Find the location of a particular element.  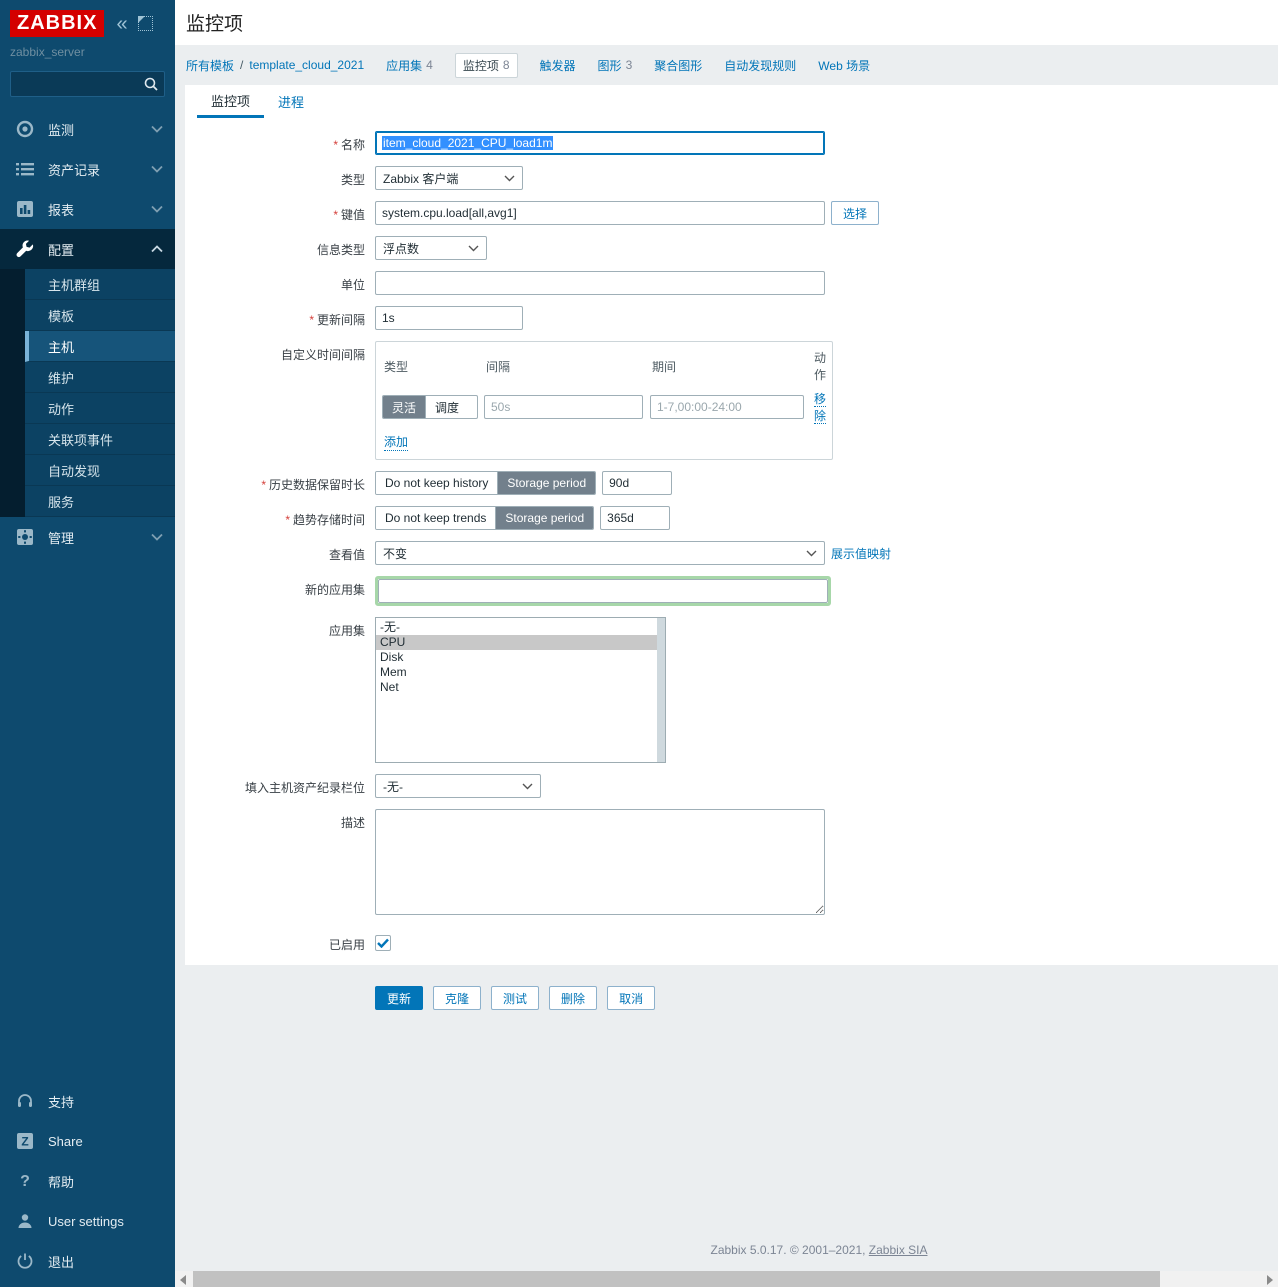

tab-graphs: 图形 3 is located at coordinates (615, 65).